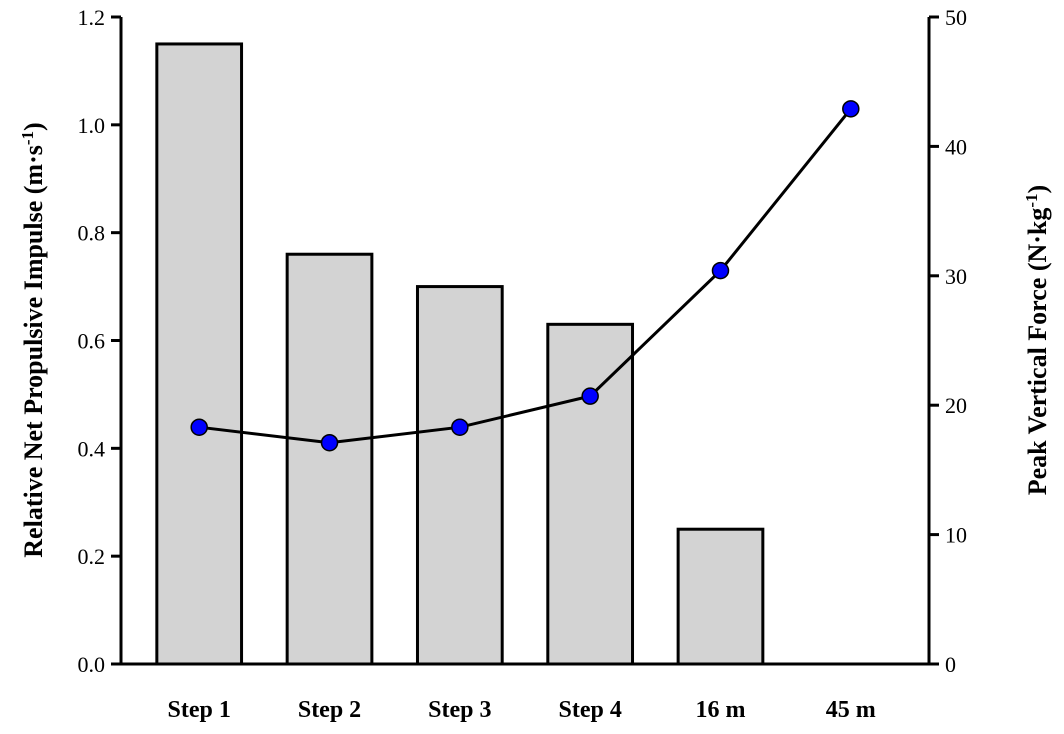 Image resolution: width=1064 pixels, height=734 pixels. What do you see at coordinates (329, 710) in the screenshot?
I see `x-tick-label: Step 2` at bounding box center [329, 710].